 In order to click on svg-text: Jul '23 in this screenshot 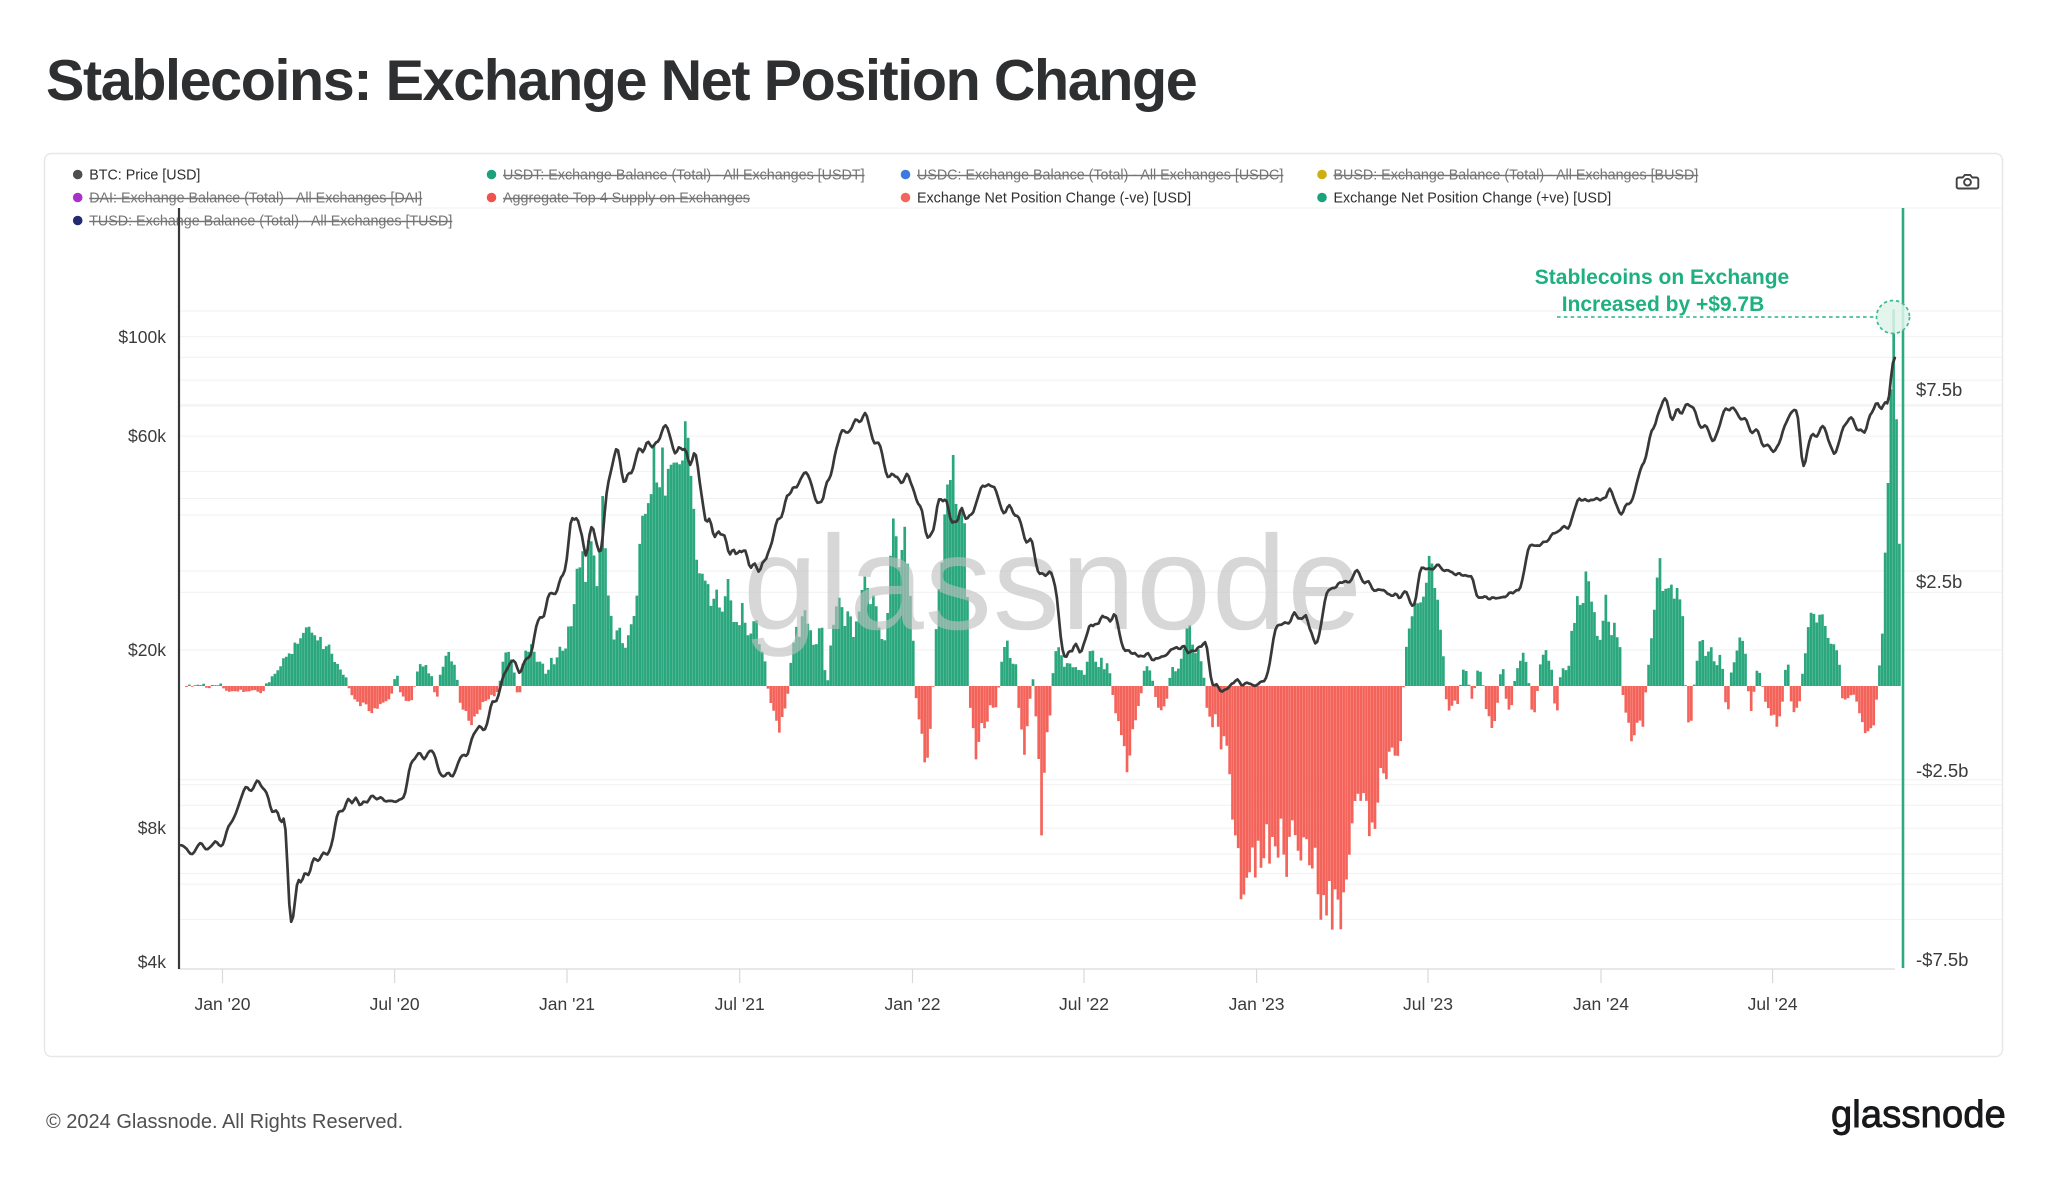, I will do `click(1428, 1004)`.